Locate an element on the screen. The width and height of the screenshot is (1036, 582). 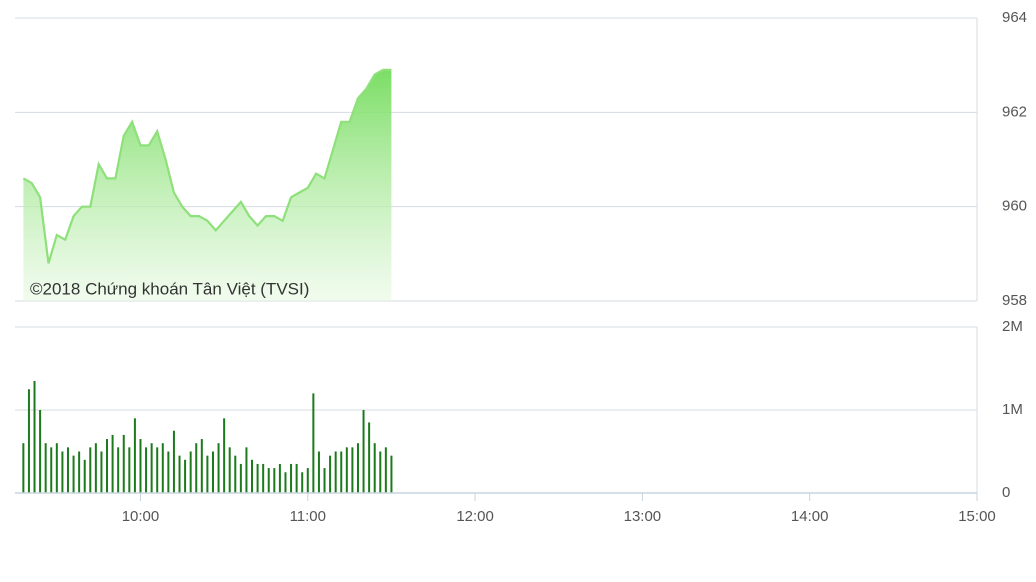
x-tick-label: 10:00 is located at coordinates (141, 516).